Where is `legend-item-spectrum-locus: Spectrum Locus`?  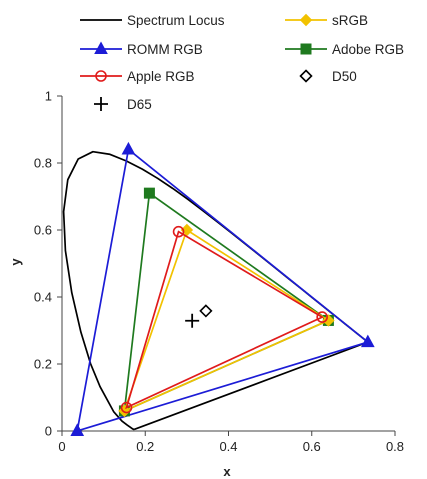
legend-item-spectrum-locus: Spectrum Locus is located at coordinates (152, 20).